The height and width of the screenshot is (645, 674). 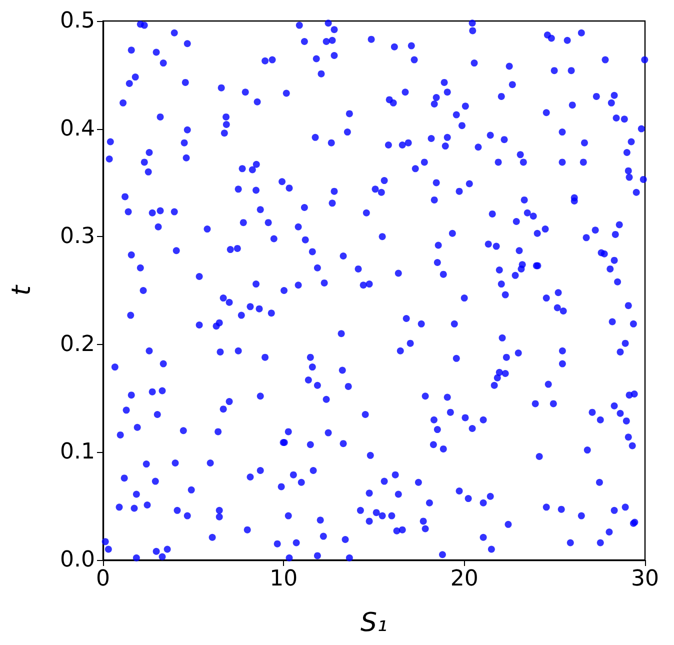 I want to click on y-tick-label: 0.4, so click(x=77, y=129).